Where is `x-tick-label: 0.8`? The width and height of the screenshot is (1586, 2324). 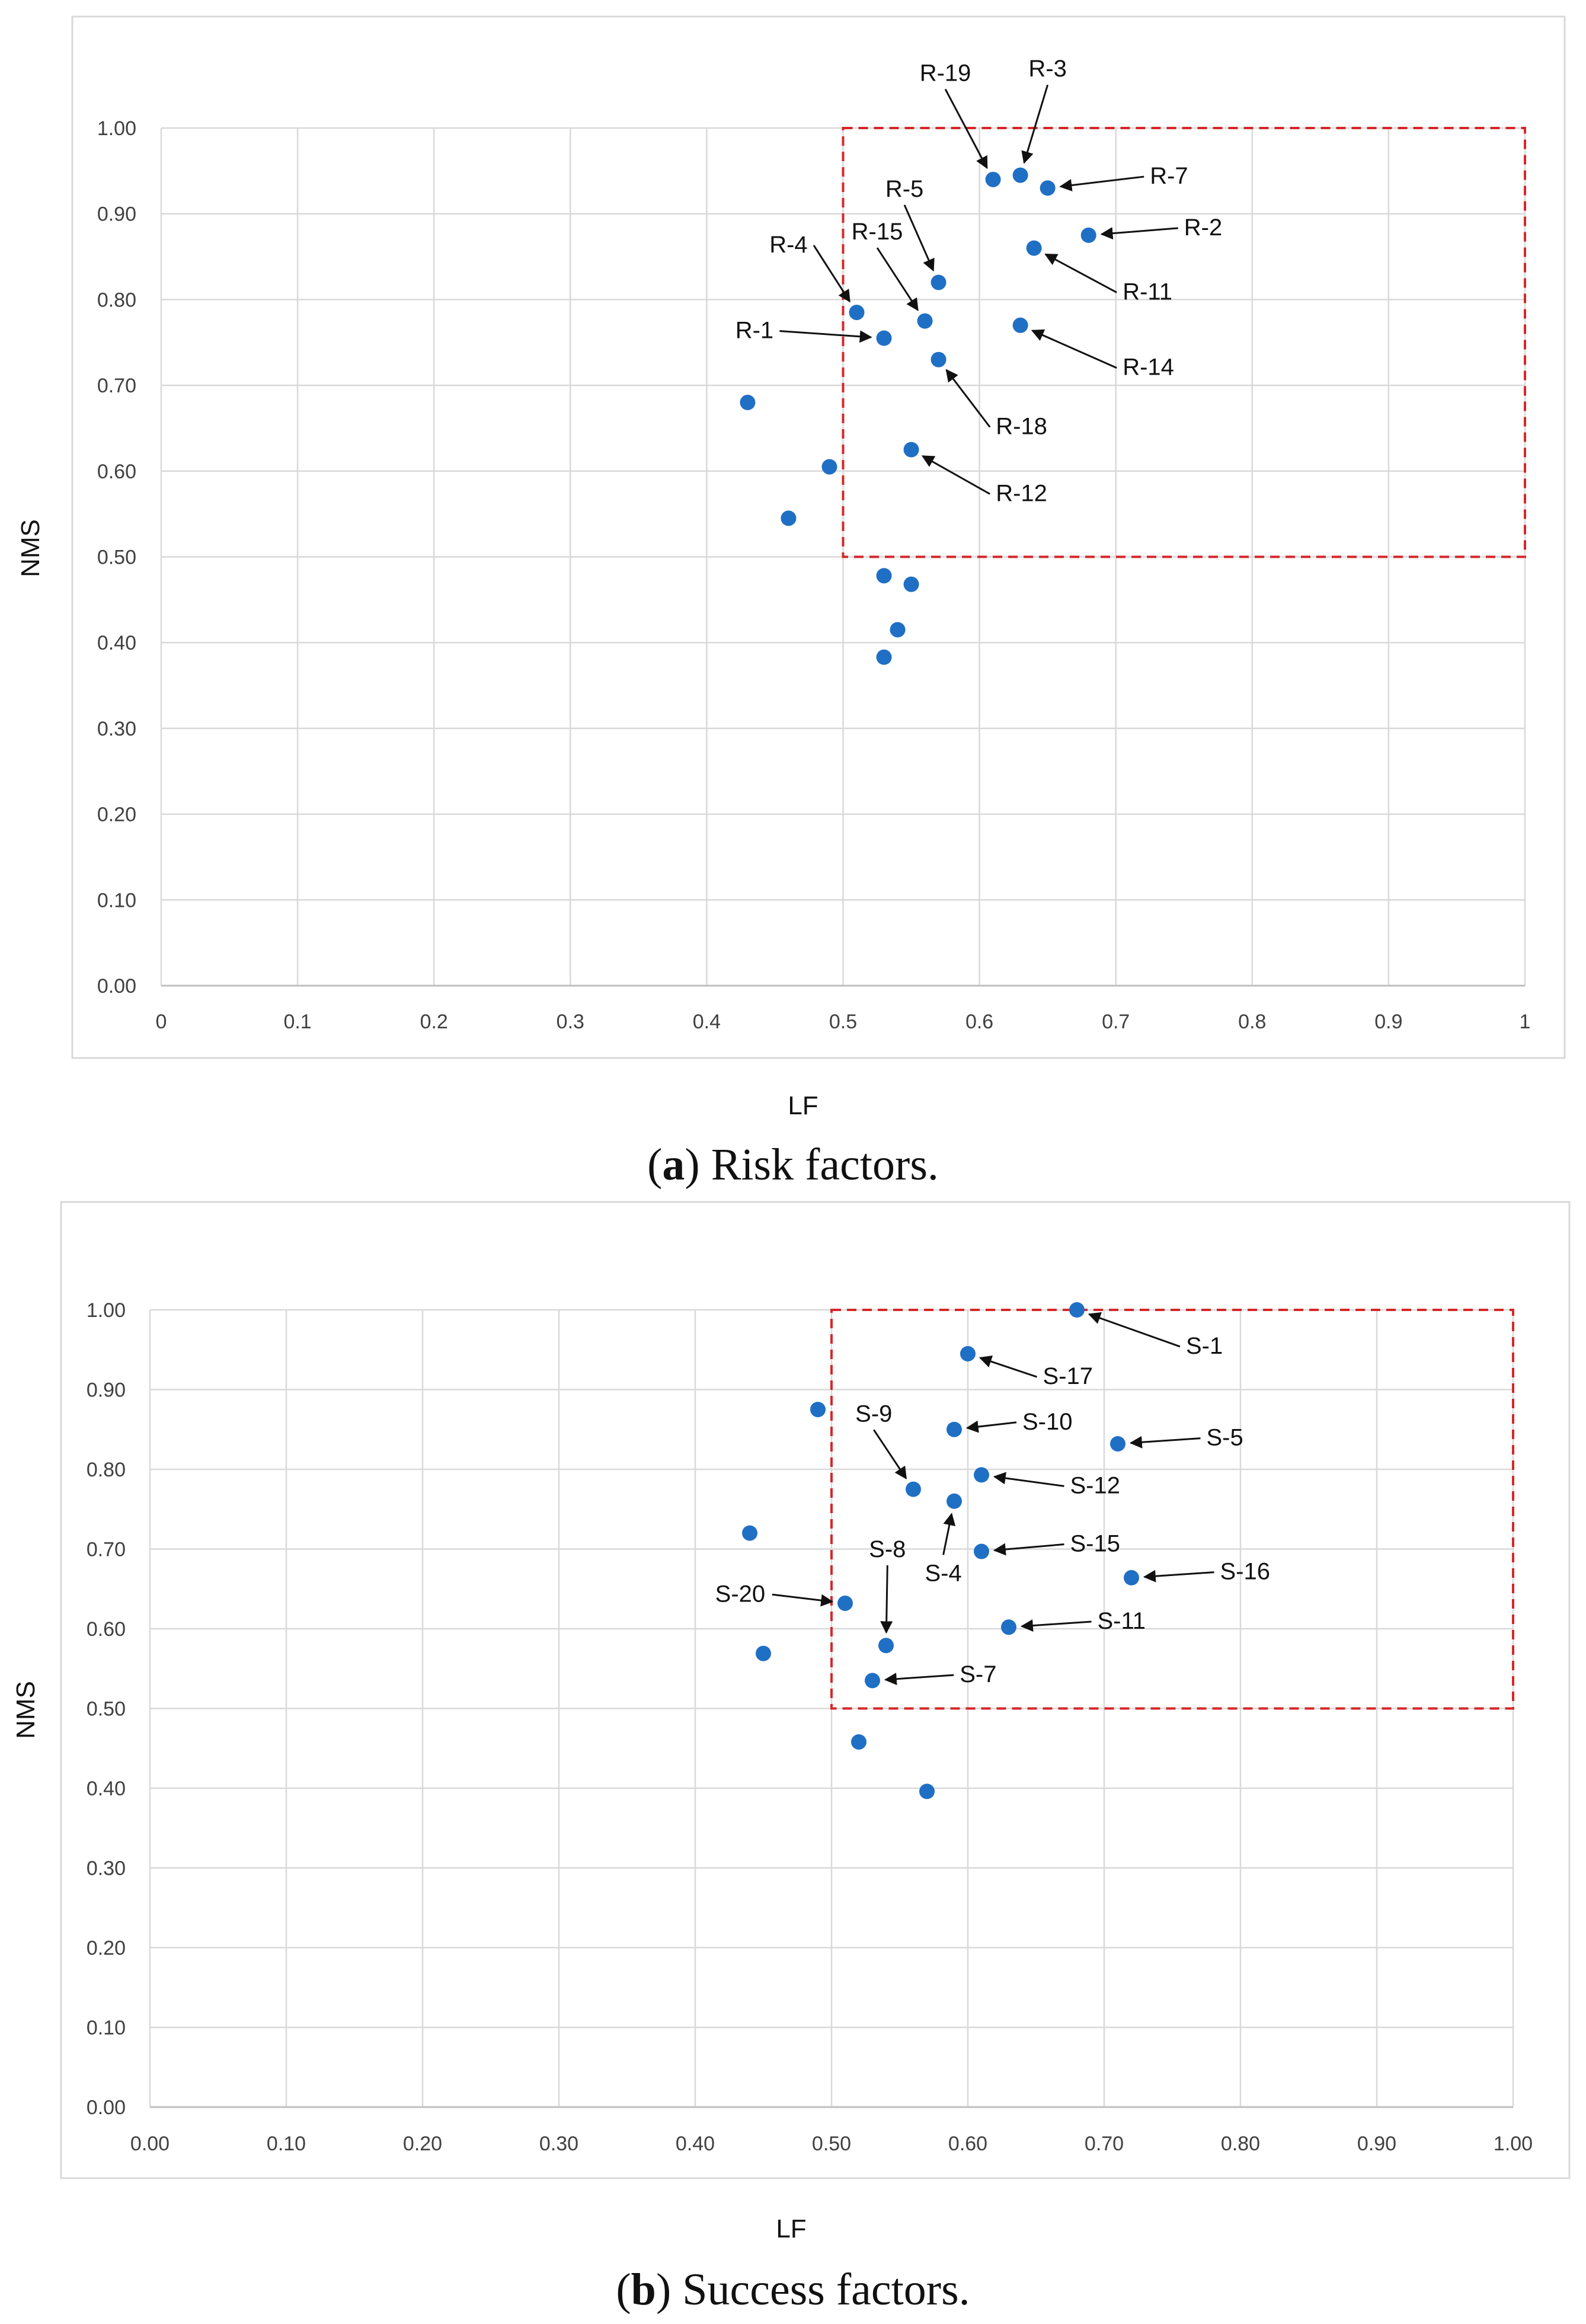 x-tick-label: 0.8 is located at coordinates (1252, 1022).